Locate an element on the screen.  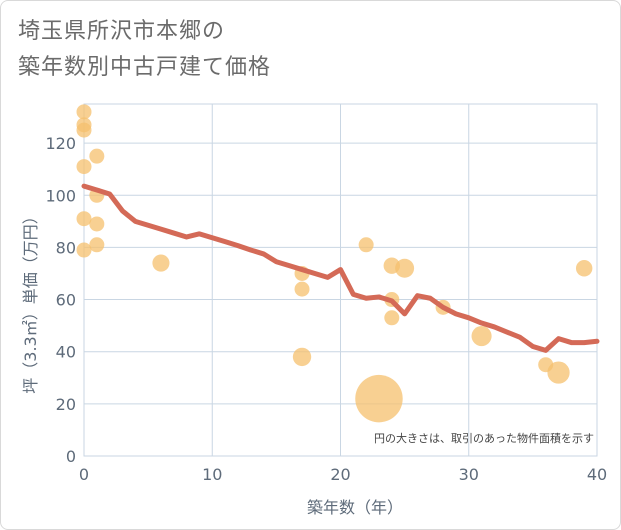
y-tick-label: 60 is located at coordinates (66, 300).